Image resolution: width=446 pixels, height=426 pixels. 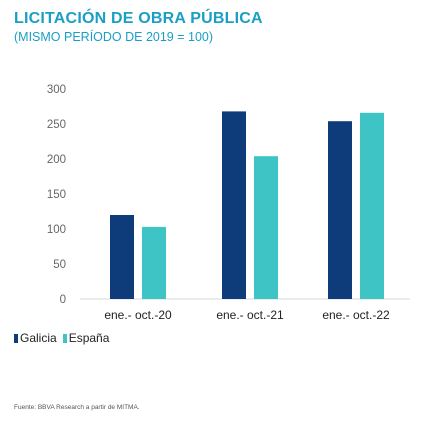 I want to click on legend-item-galicia: Galicia, so click(x=35, y=338).